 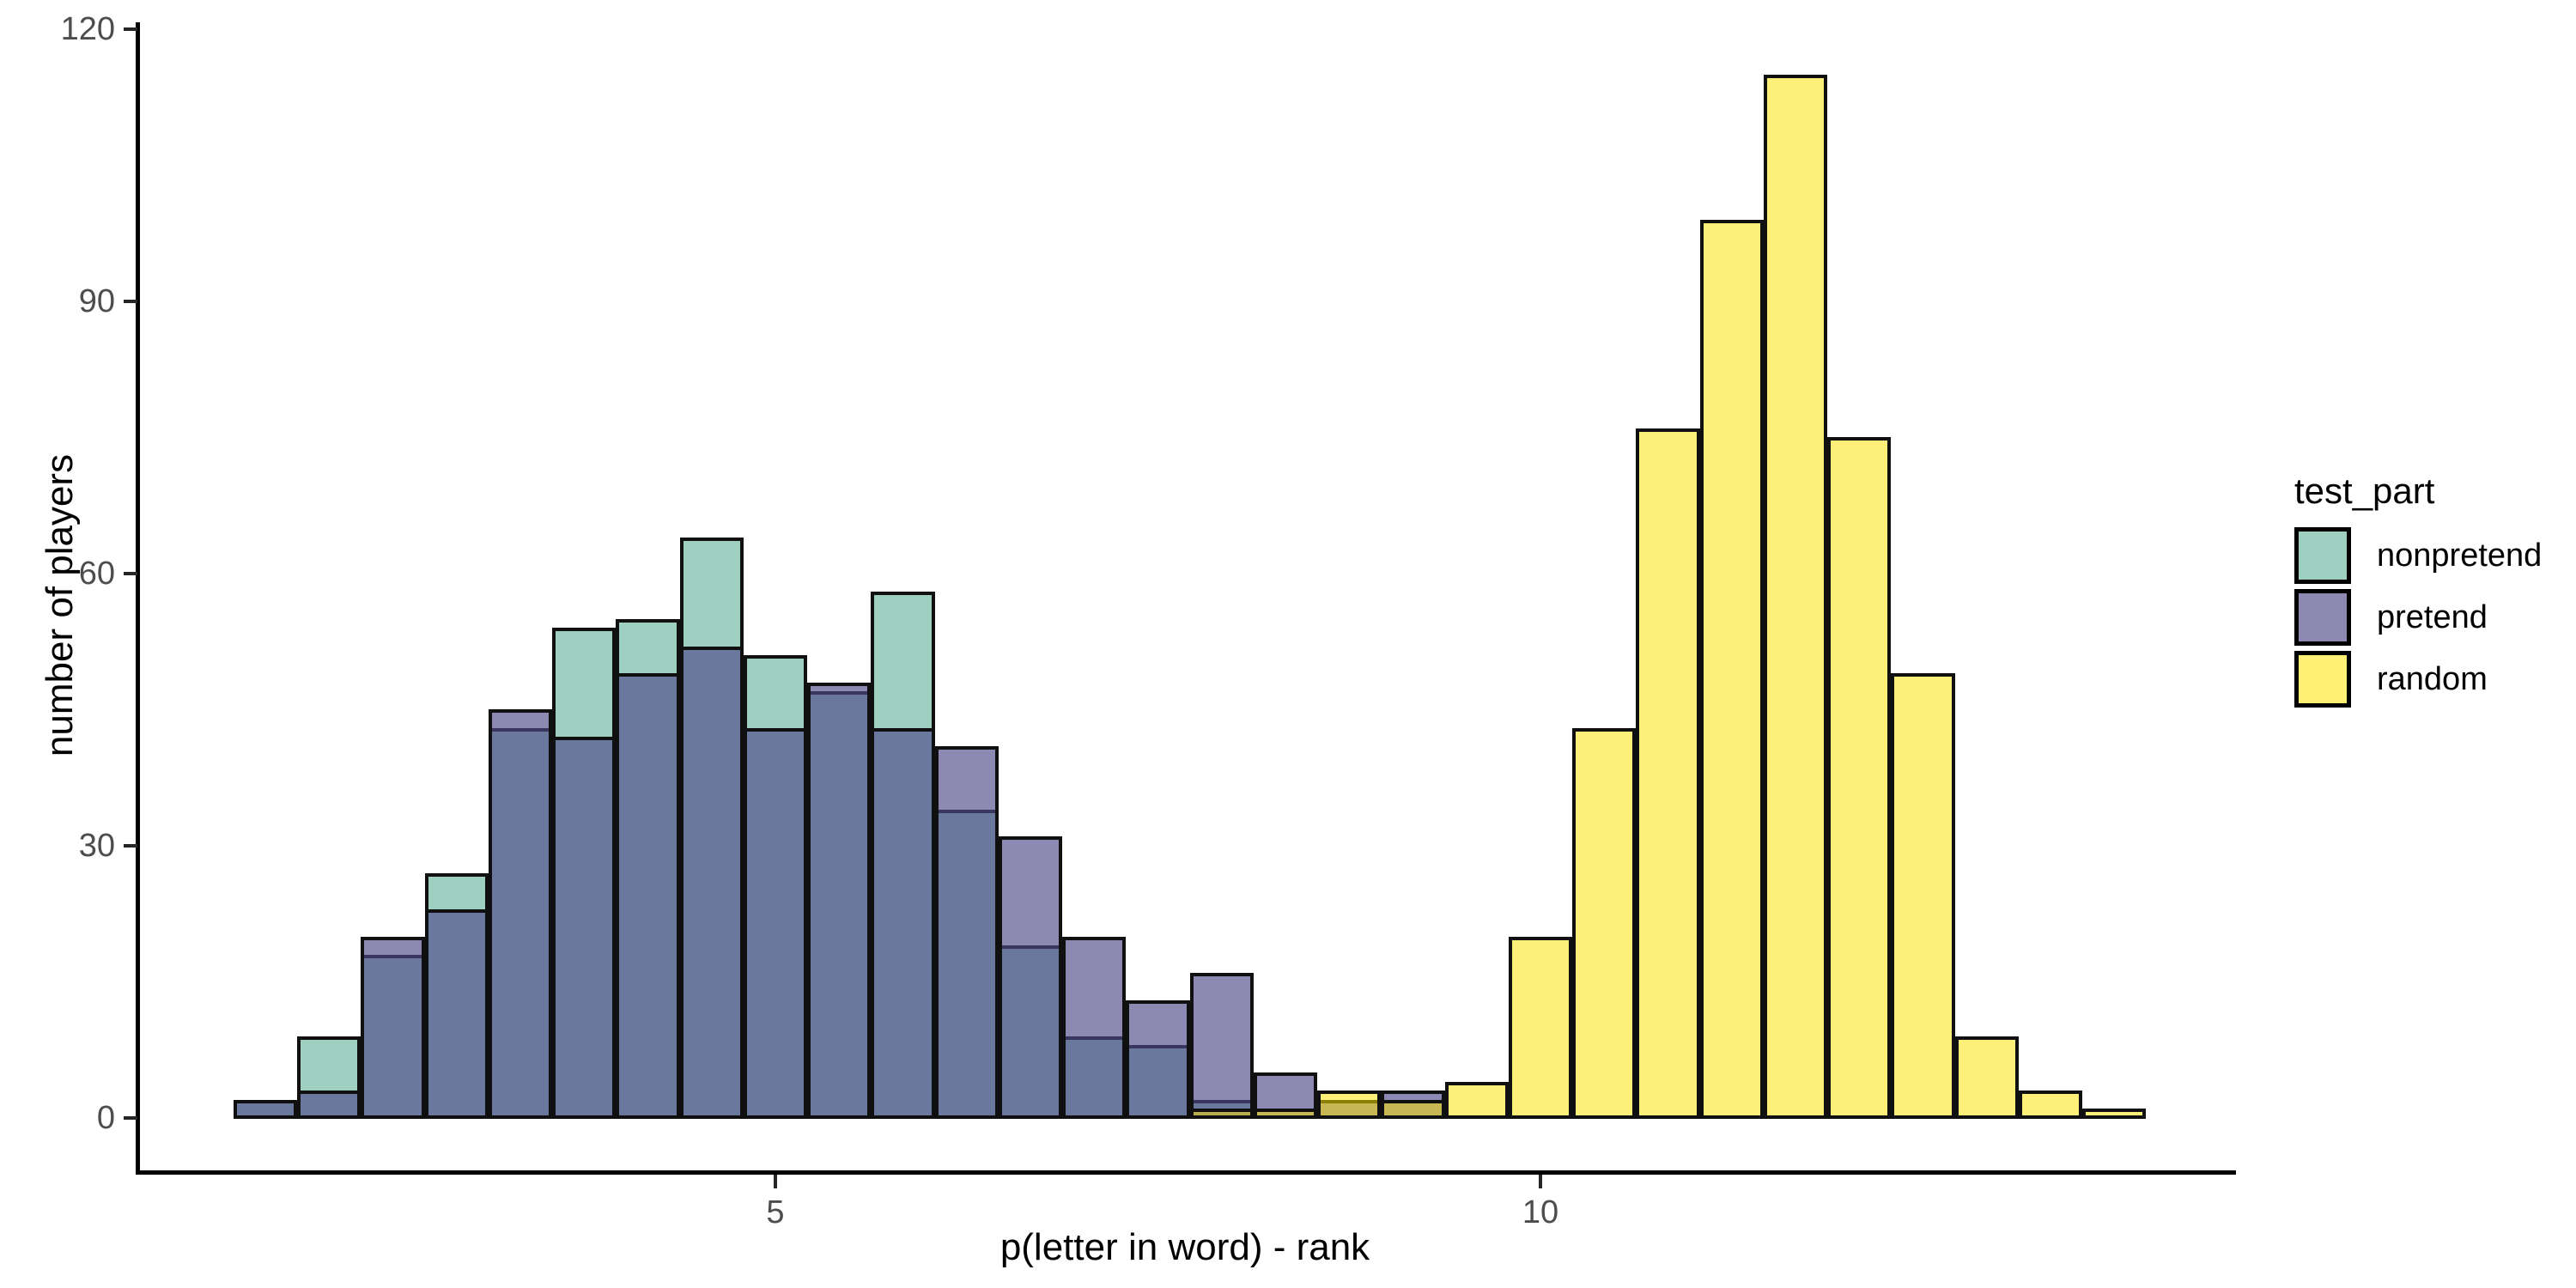 What do you see at coordinates (2323, 680) in the screenshot?
I see `legend-swatch-random` at bounding box center [2323, 680].